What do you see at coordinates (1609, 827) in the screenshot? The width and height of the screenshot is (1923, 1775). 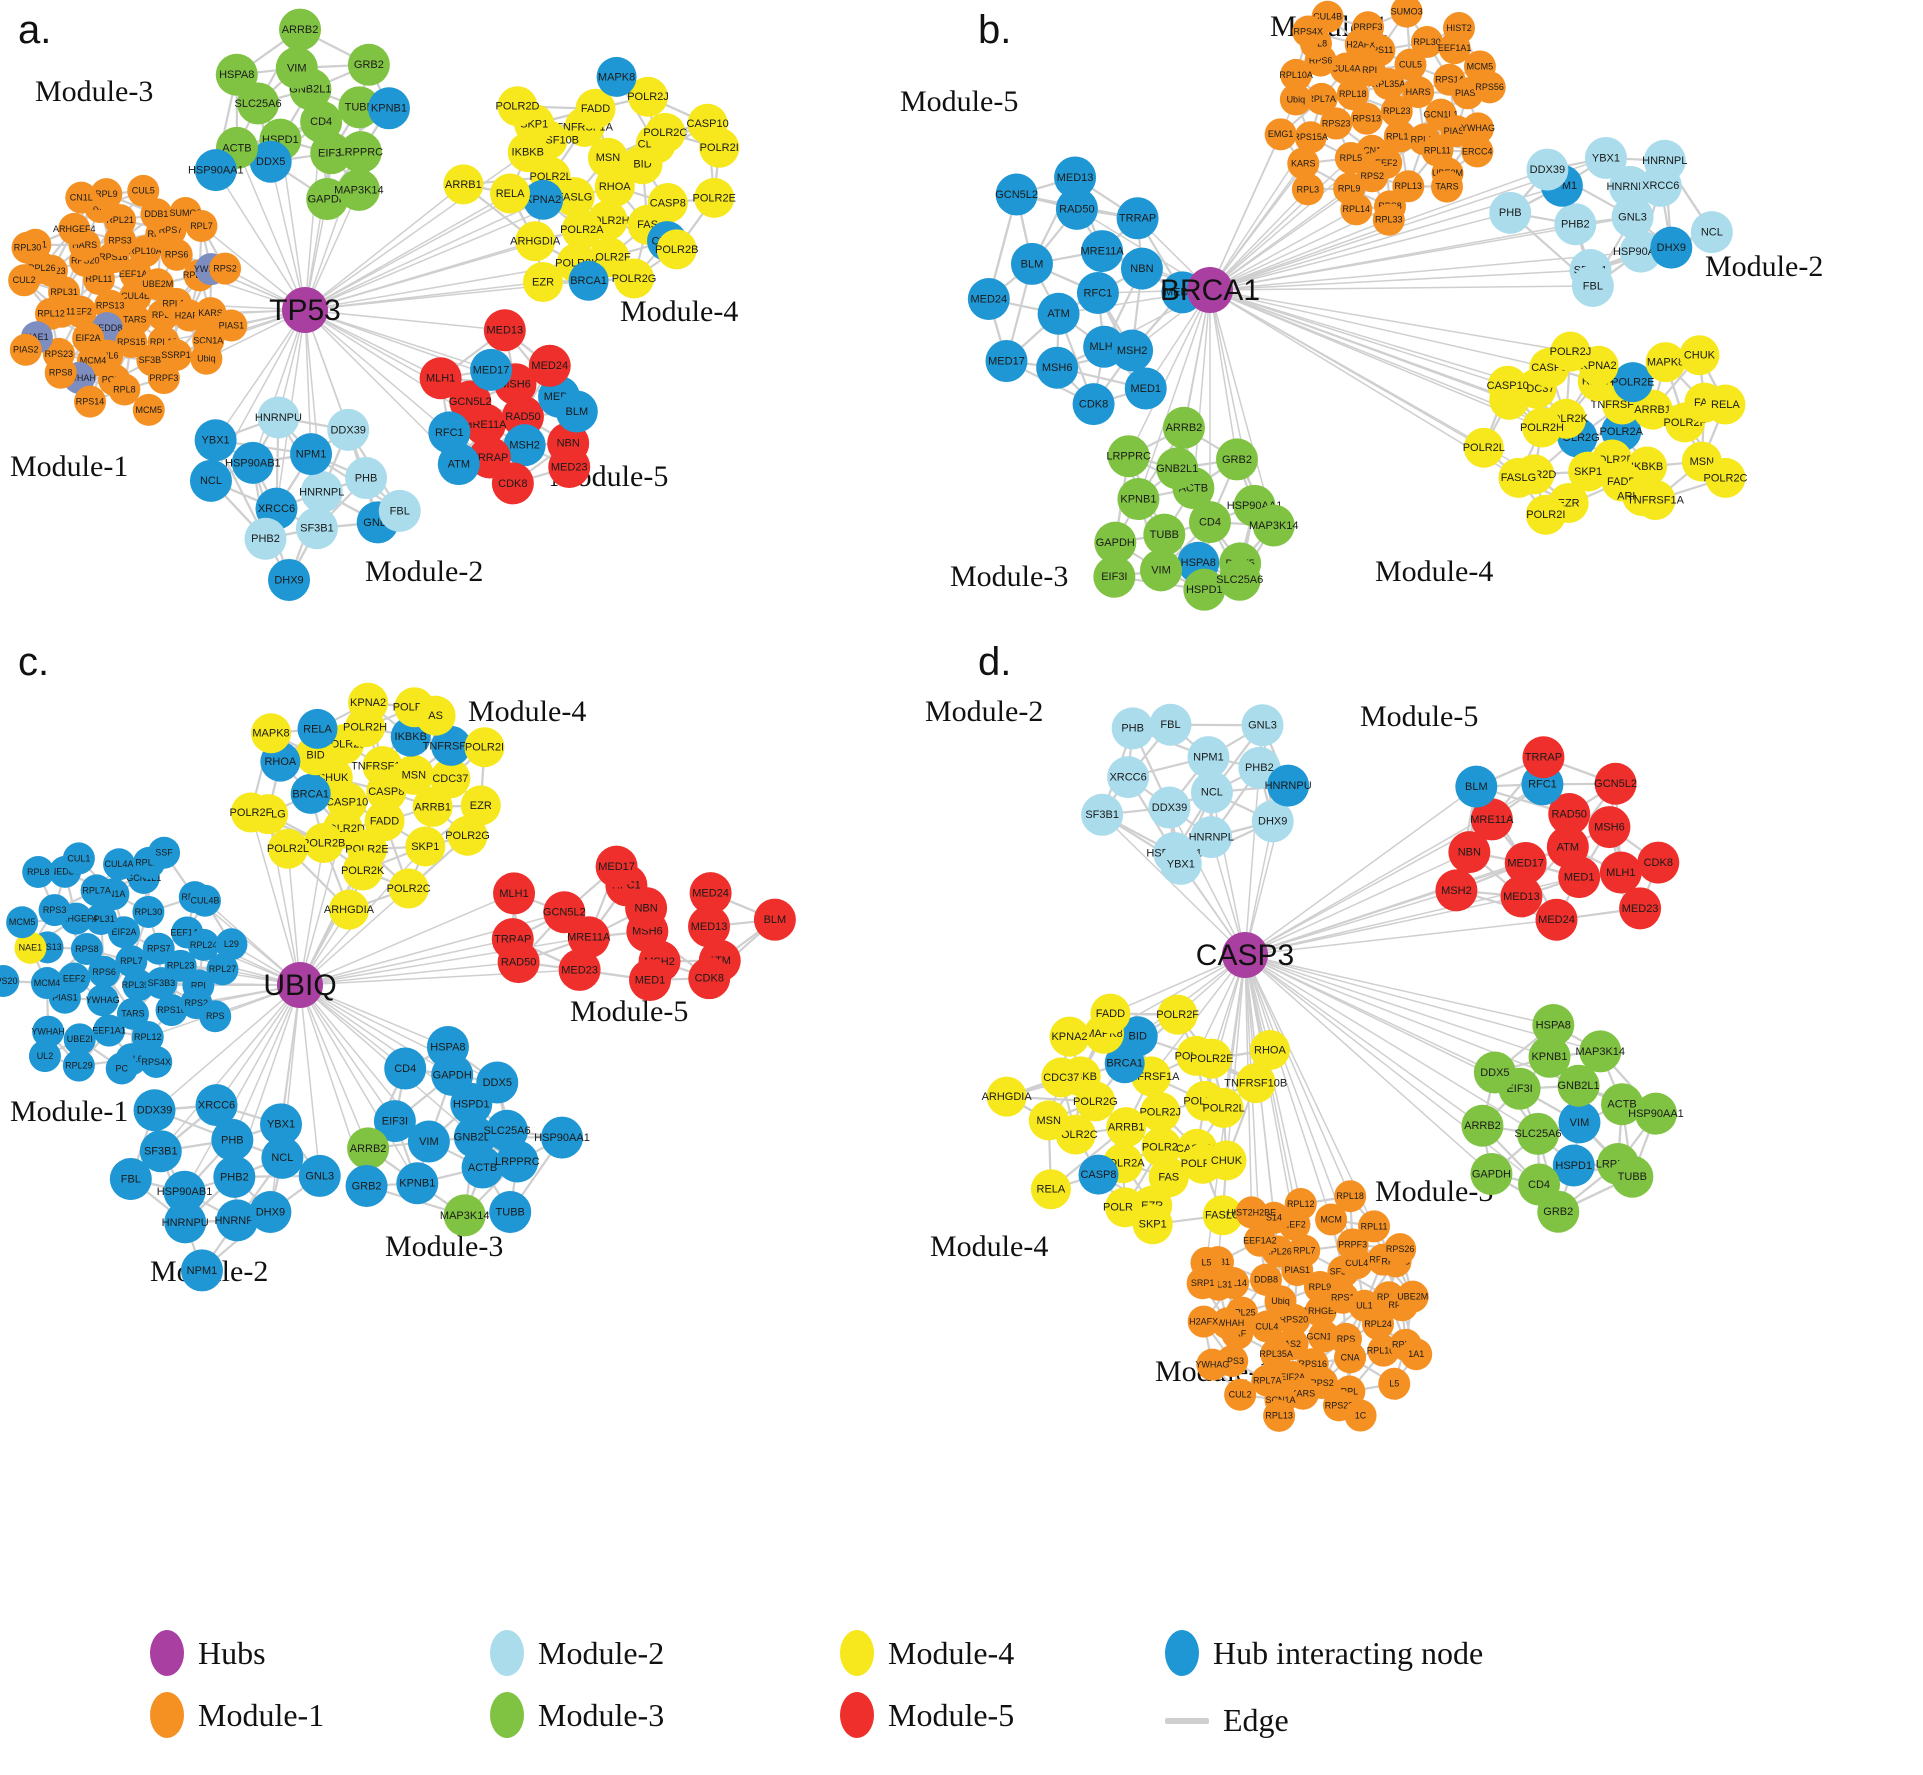 I see `network-node: MSH6` at bounding box center [1609, 827].